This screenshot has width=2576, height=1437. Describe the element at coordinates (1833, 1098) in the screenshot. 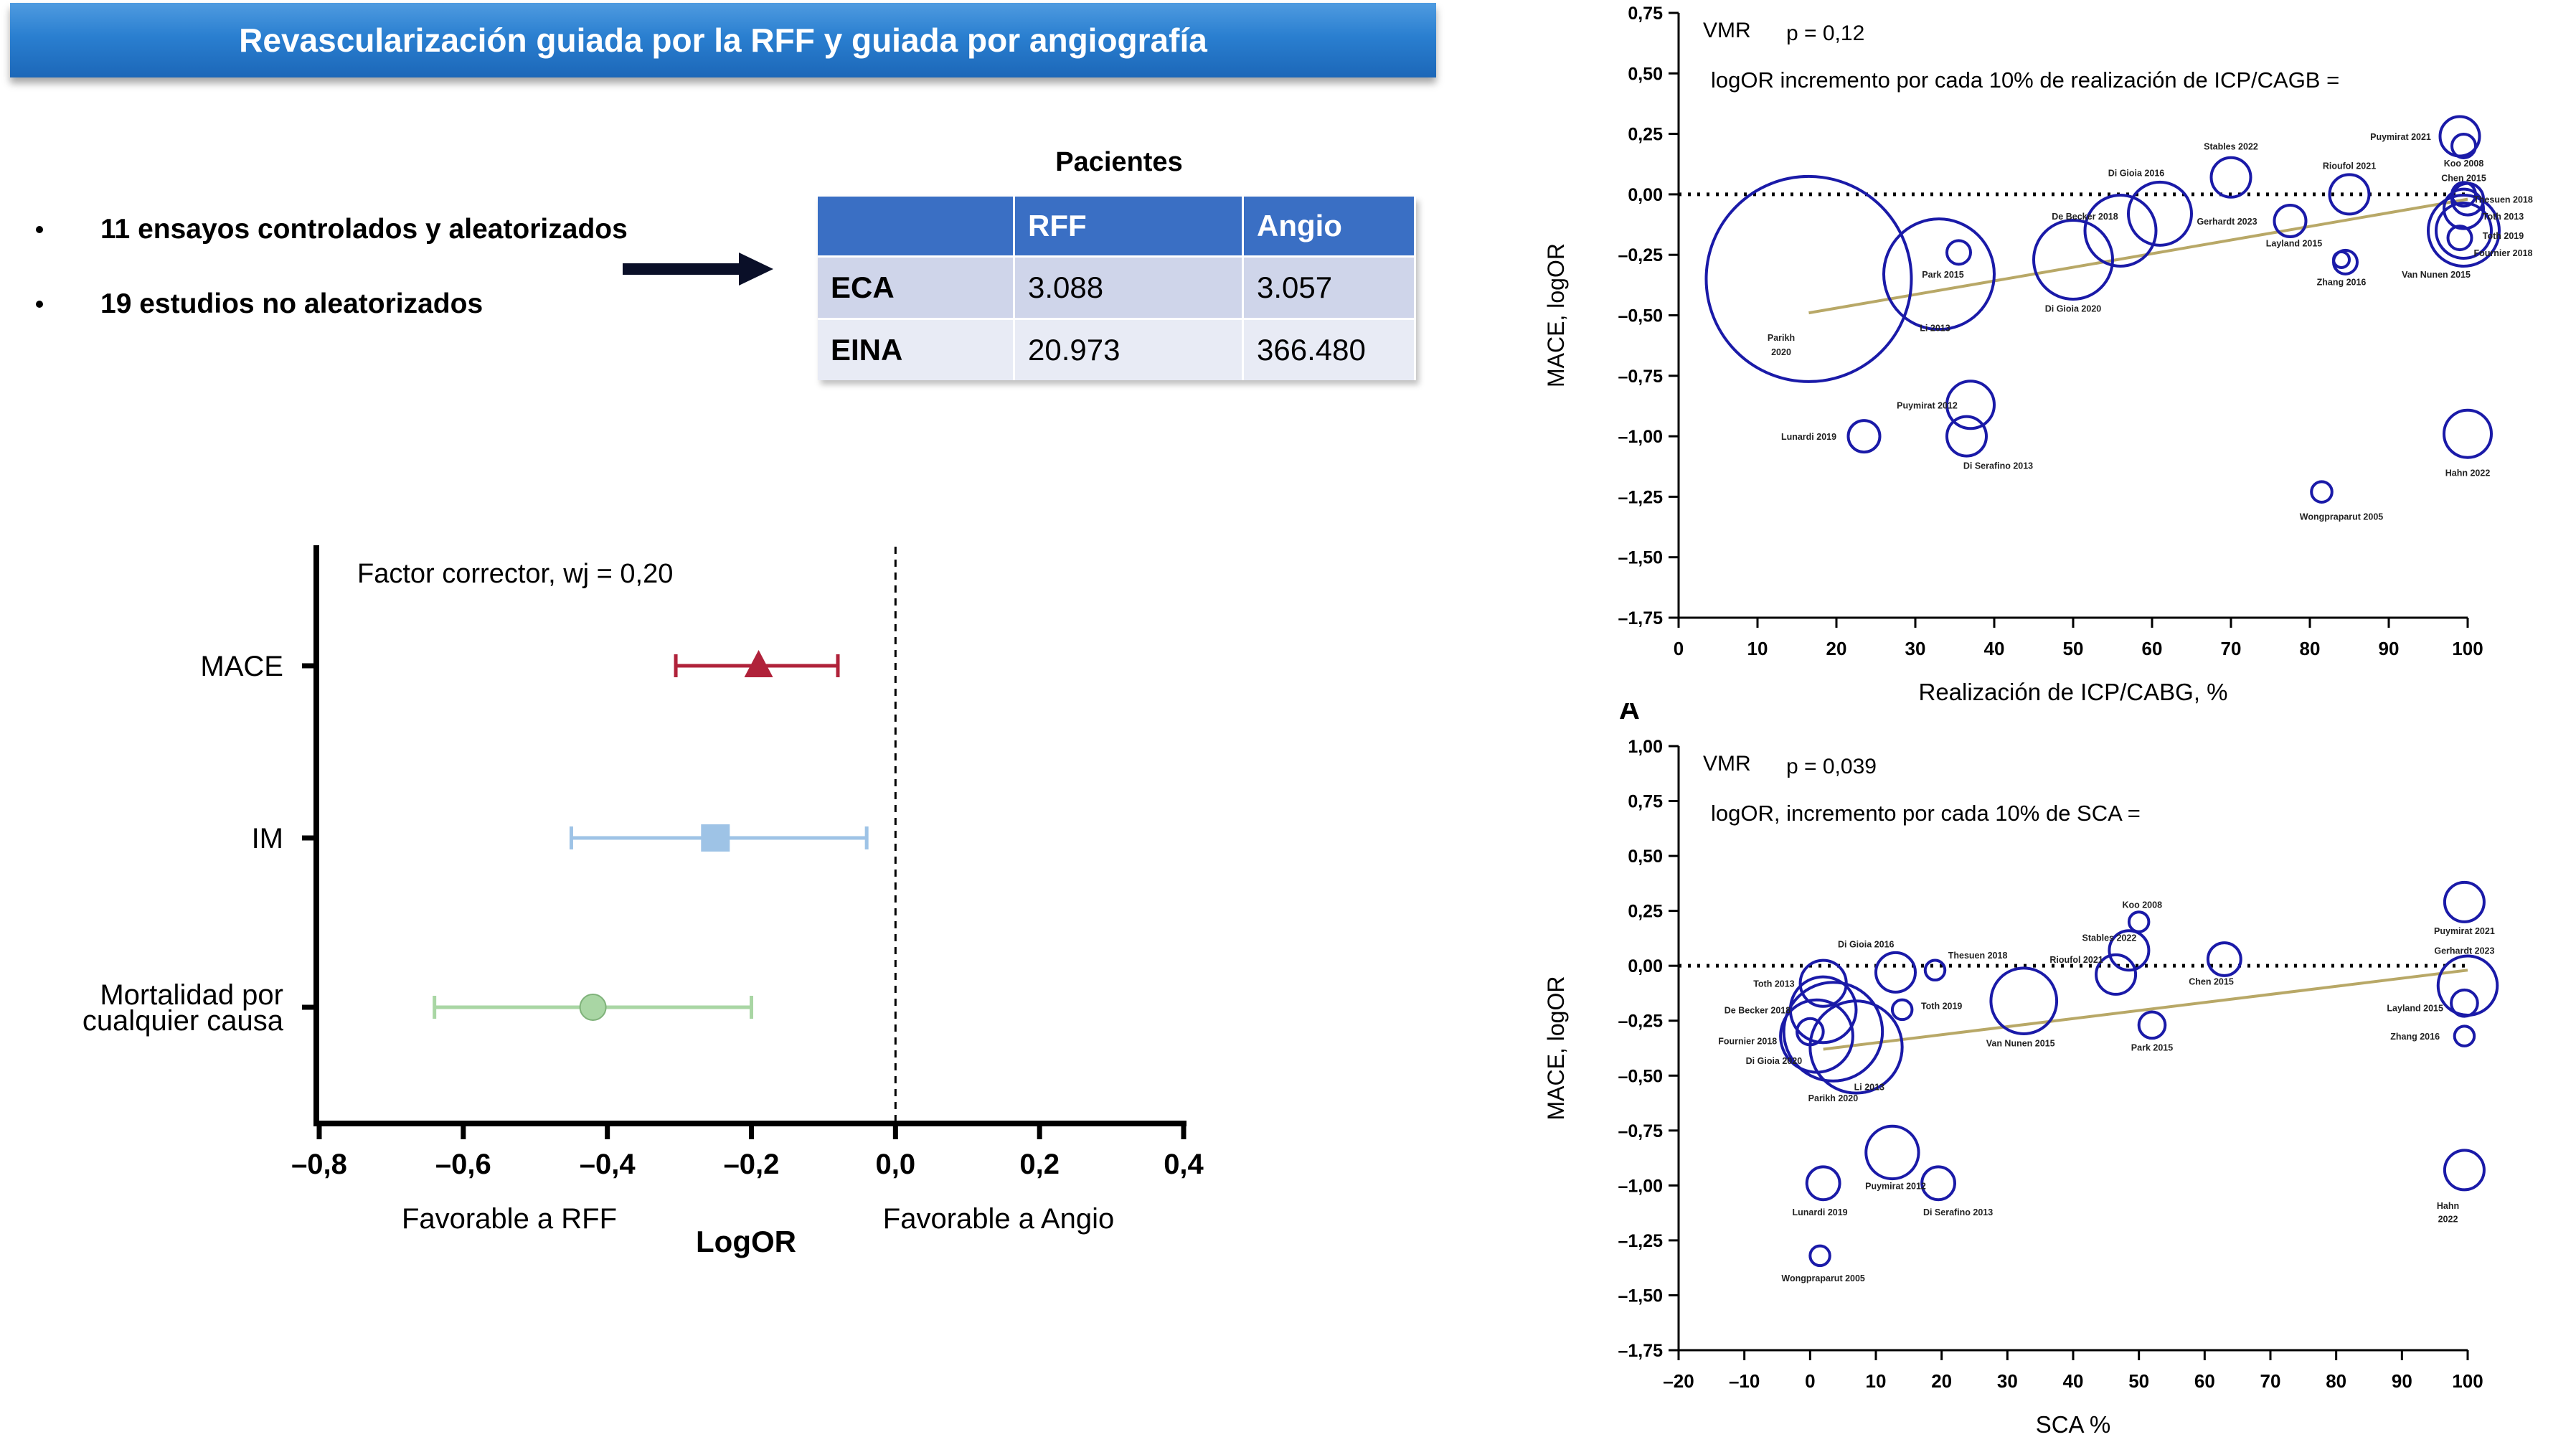

I see `scatter-study-label: Parikh 2020` at that location.